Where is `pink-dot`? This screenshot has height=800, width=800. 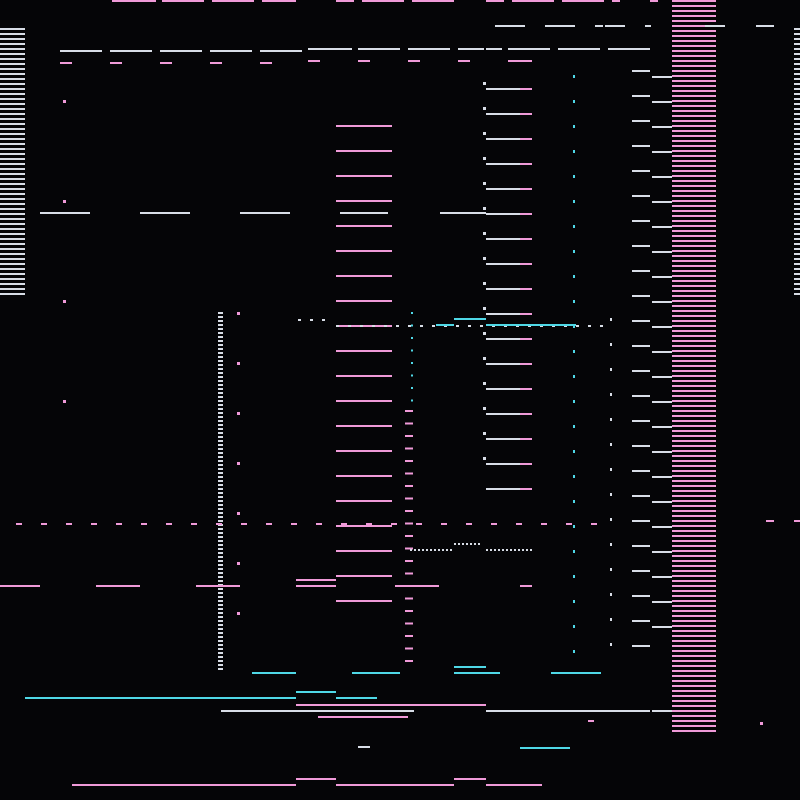
pink-dot is located at coordinates (64, 201).